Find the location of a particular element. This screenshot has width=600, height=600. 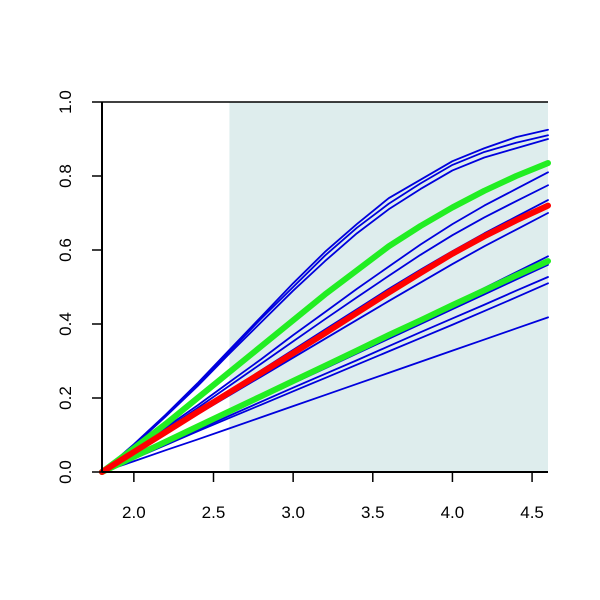

y-tick-label-3: 0.6 is located at coordinates (65, 250).